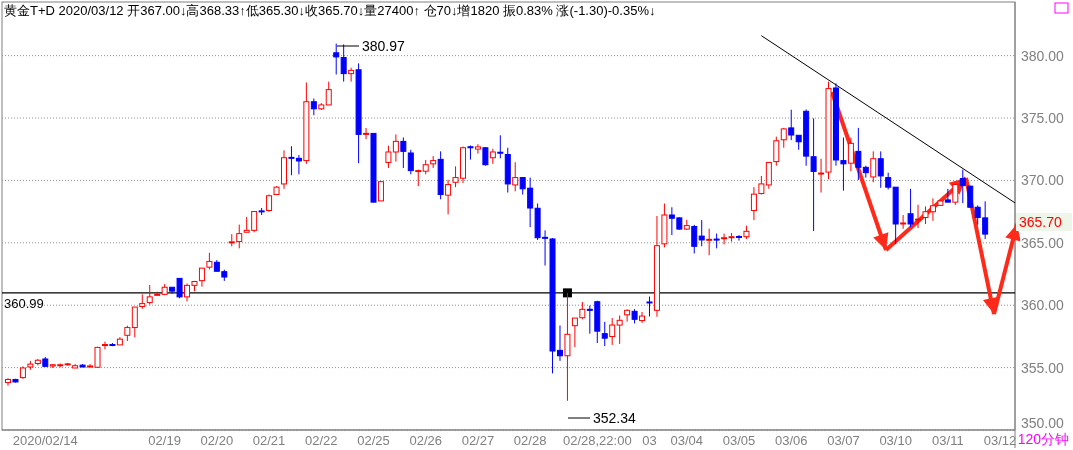  What do you see at coordinates (384, 46) in the screenshot?
I see `annotation: 380.97` at bounding box center [384, 46].